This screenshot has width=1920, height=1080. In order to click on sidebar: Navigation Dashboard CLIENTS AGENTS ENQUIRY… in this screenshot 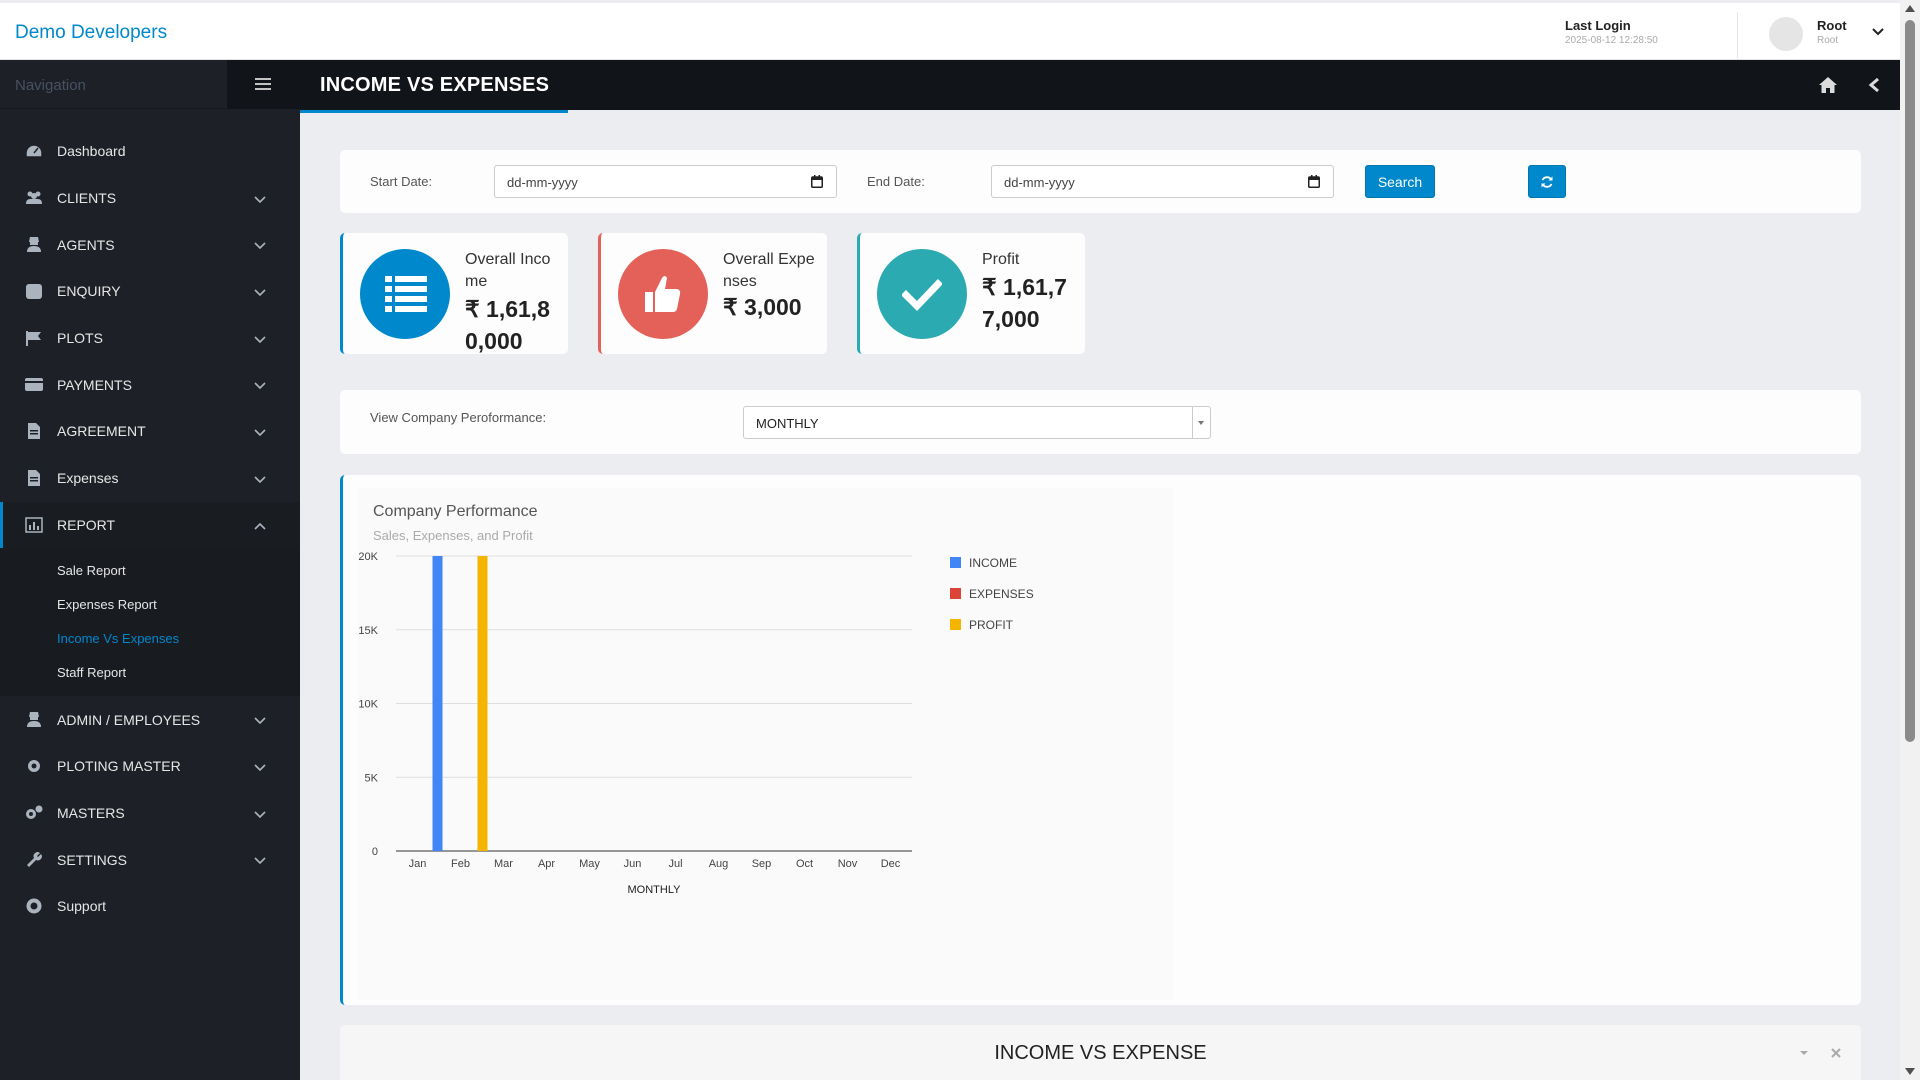, I will do `click(150, 570)`.